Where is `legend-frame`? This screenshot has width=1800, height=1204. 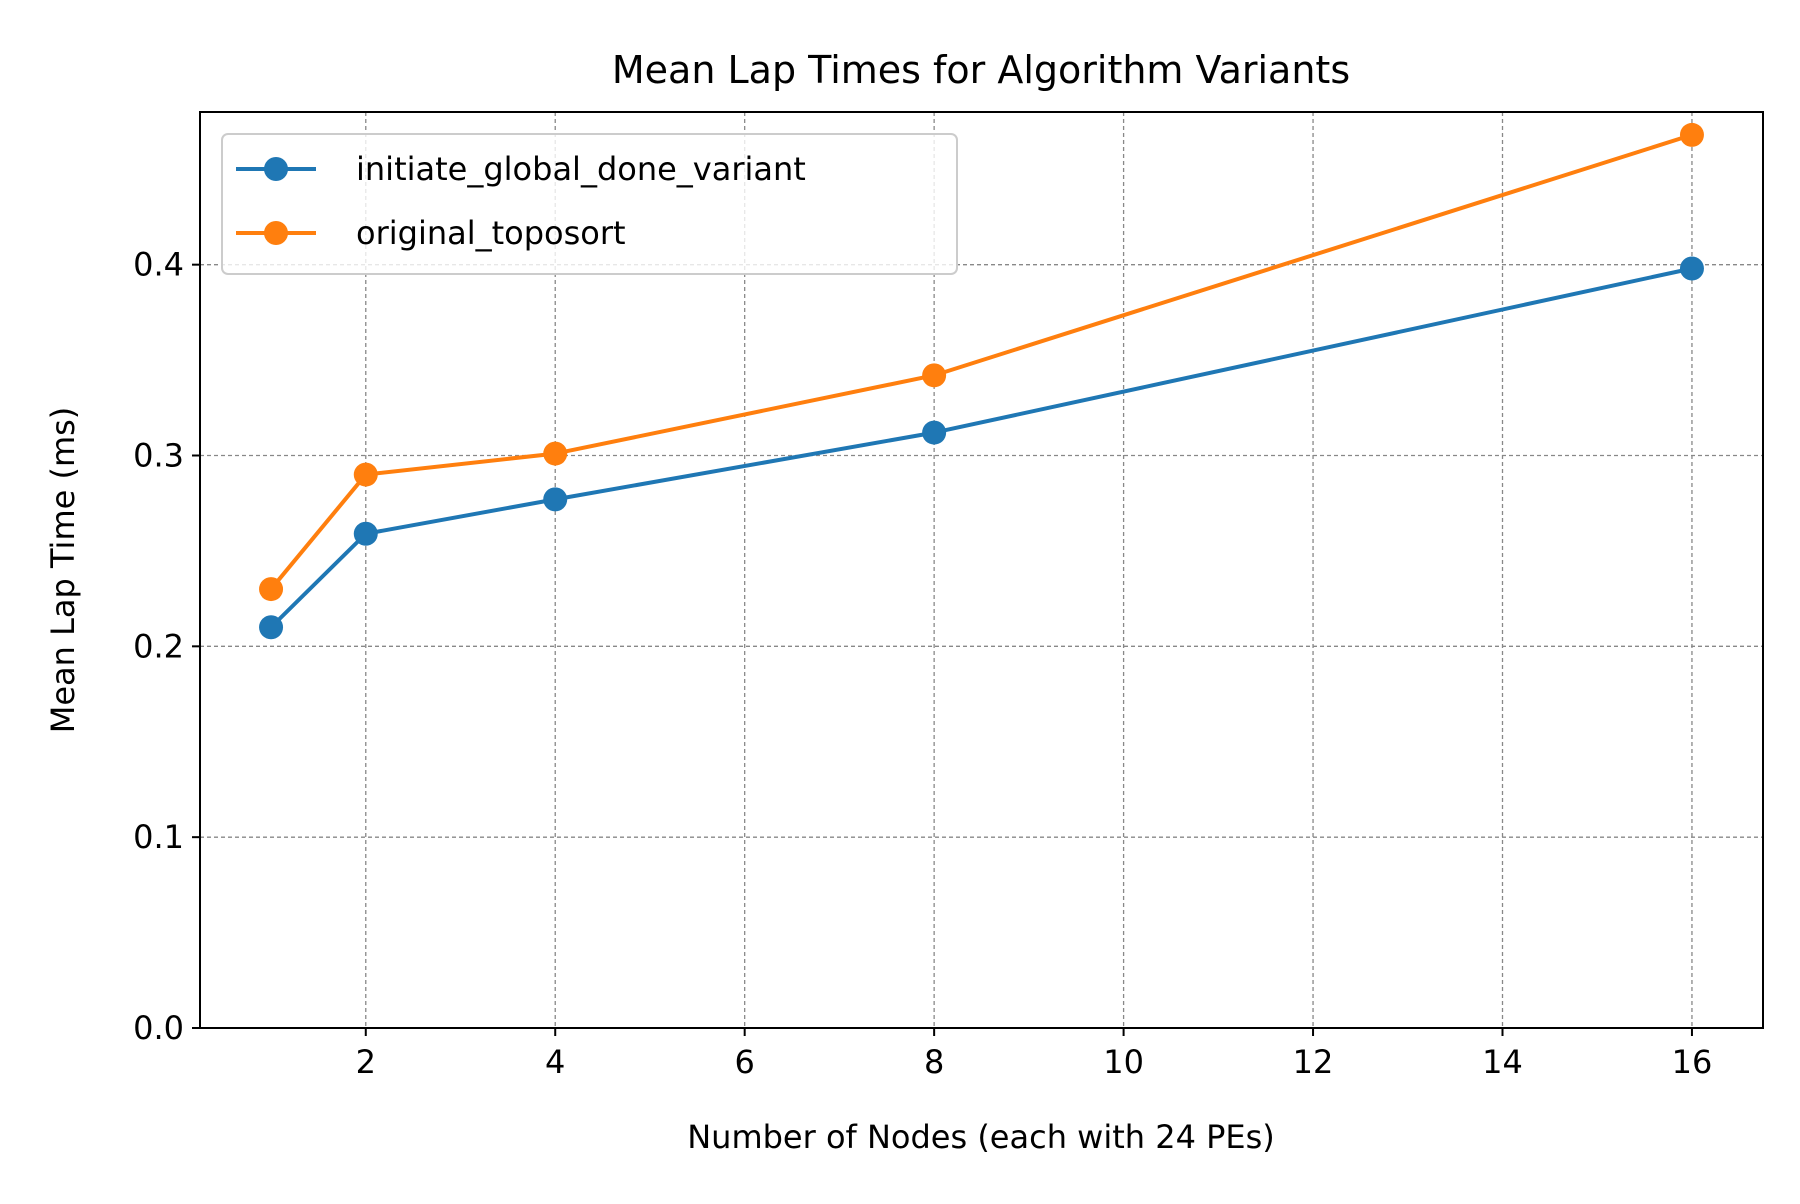
legend-frame is located at coordinates (589, 204).